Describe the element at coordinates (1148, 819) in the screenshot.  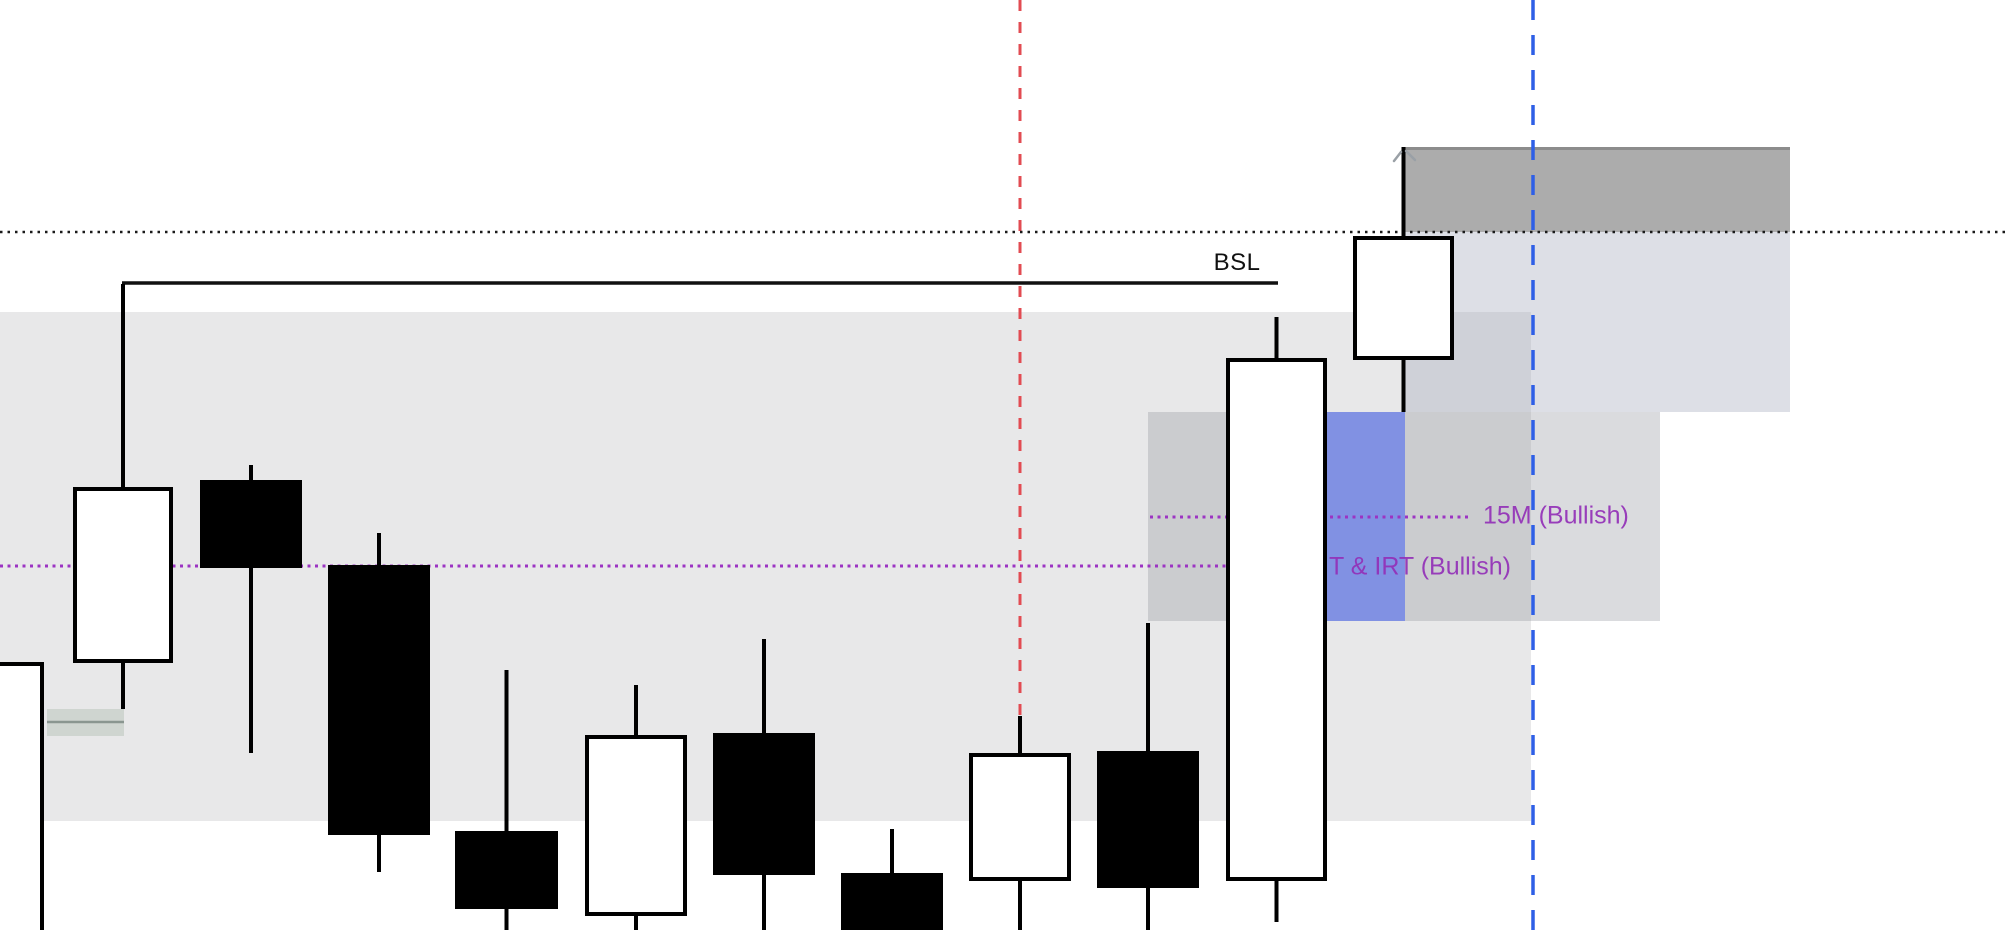
I see `candle-9-bear` at that location.